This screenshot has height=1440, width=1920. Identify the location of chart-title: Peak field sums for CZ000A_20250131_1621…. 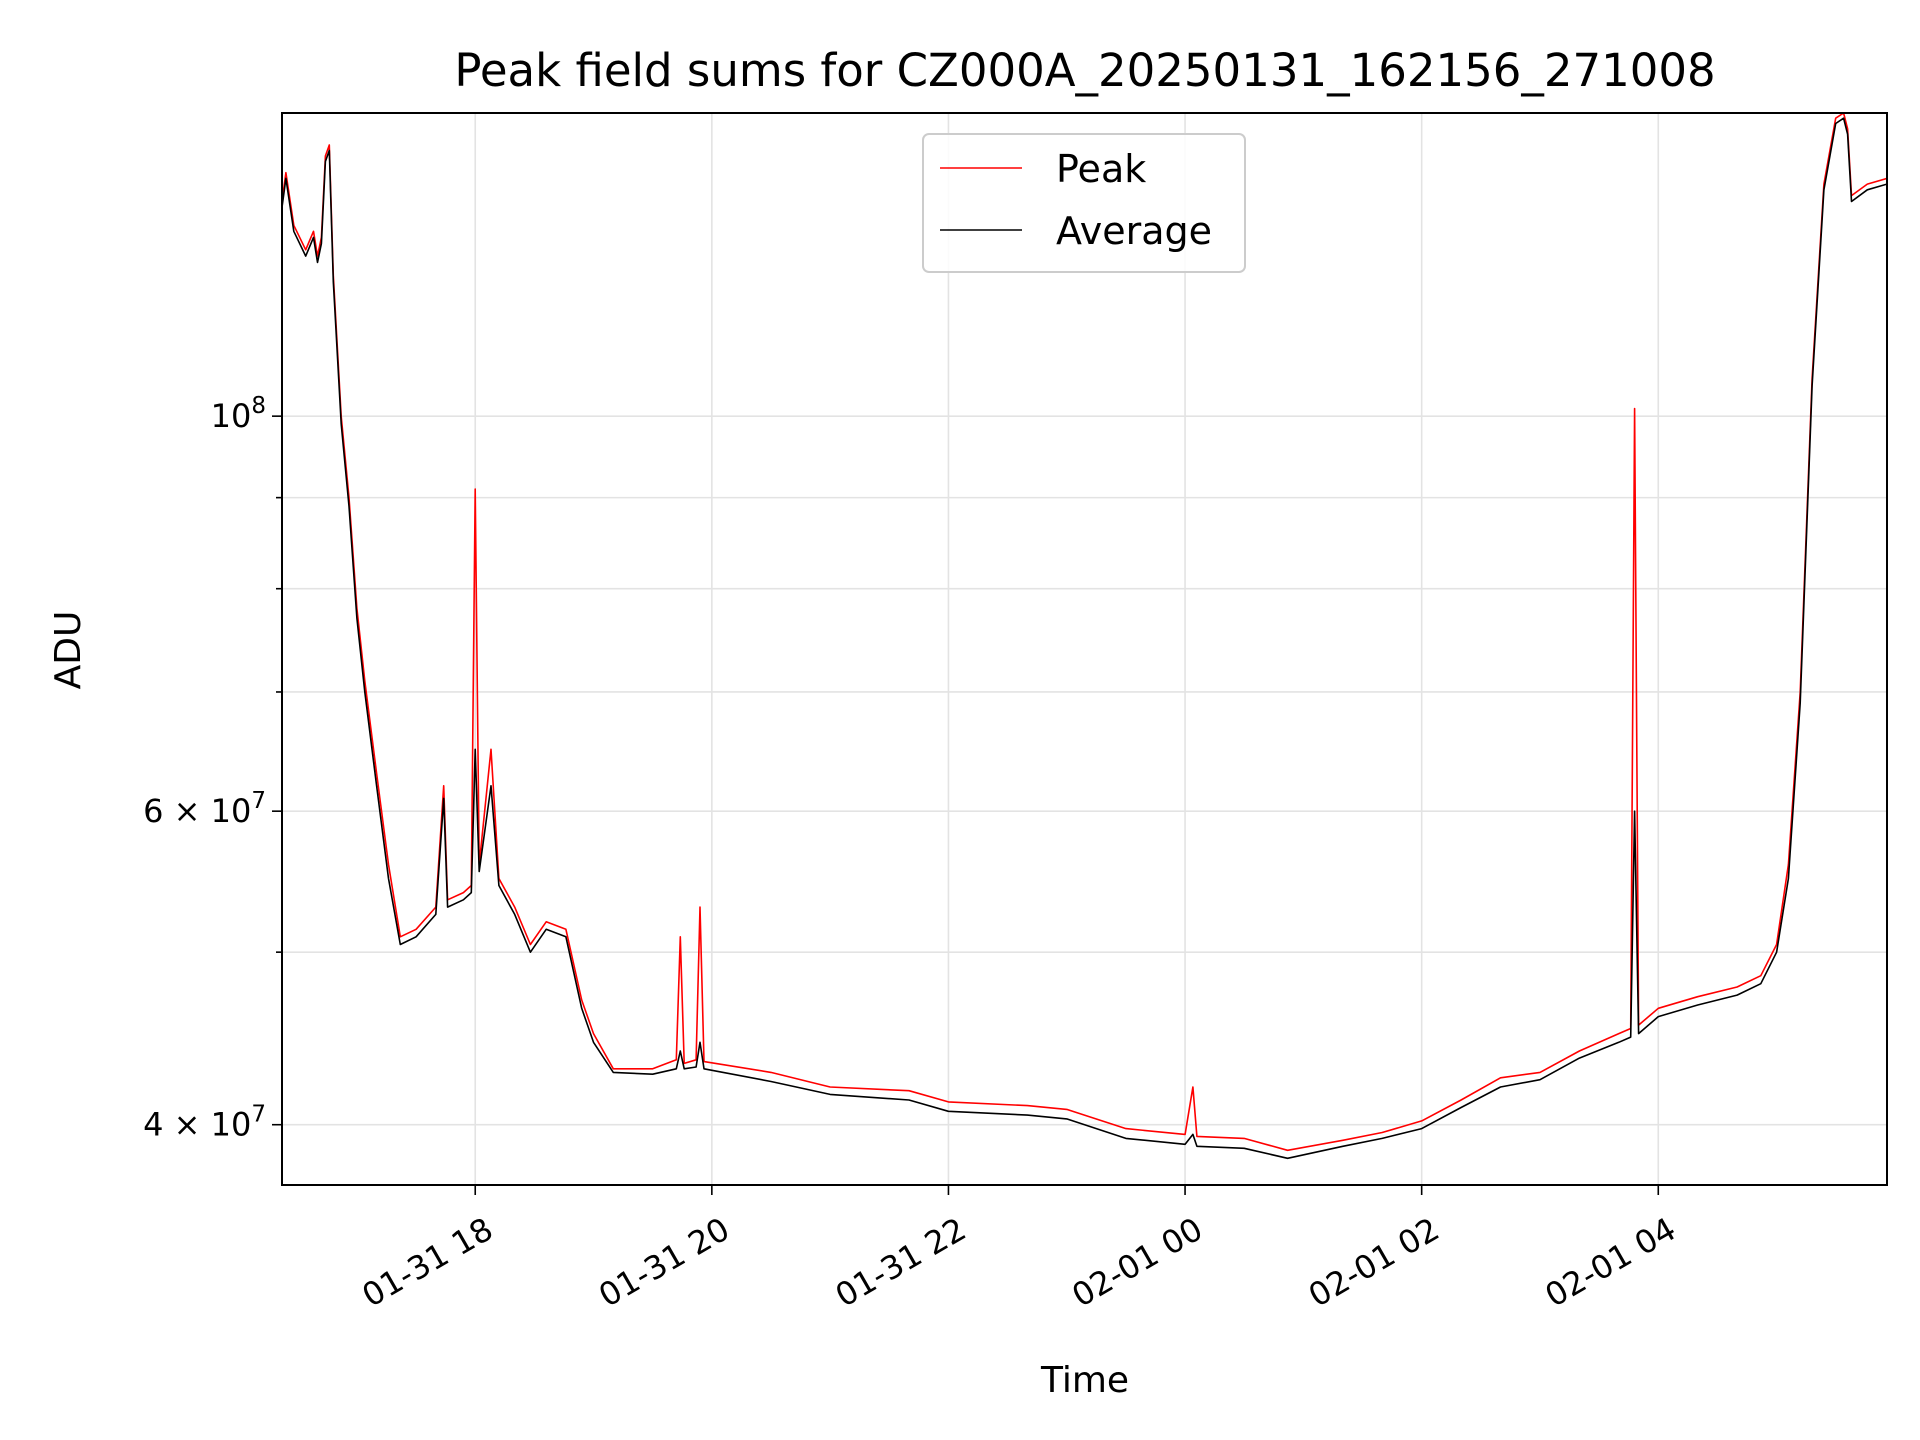
(1084, 70).